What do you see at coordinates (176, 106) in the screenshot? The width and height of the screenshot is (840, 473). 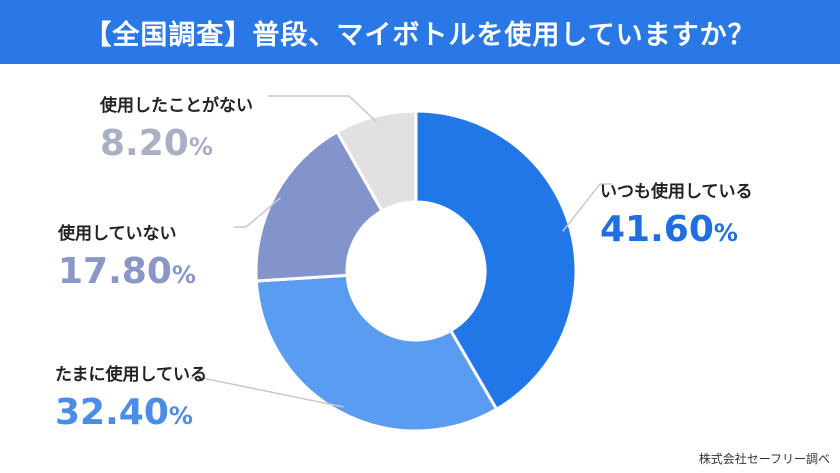 I see `slice-name: 使用したことがない` at bounding box center [176, 106].